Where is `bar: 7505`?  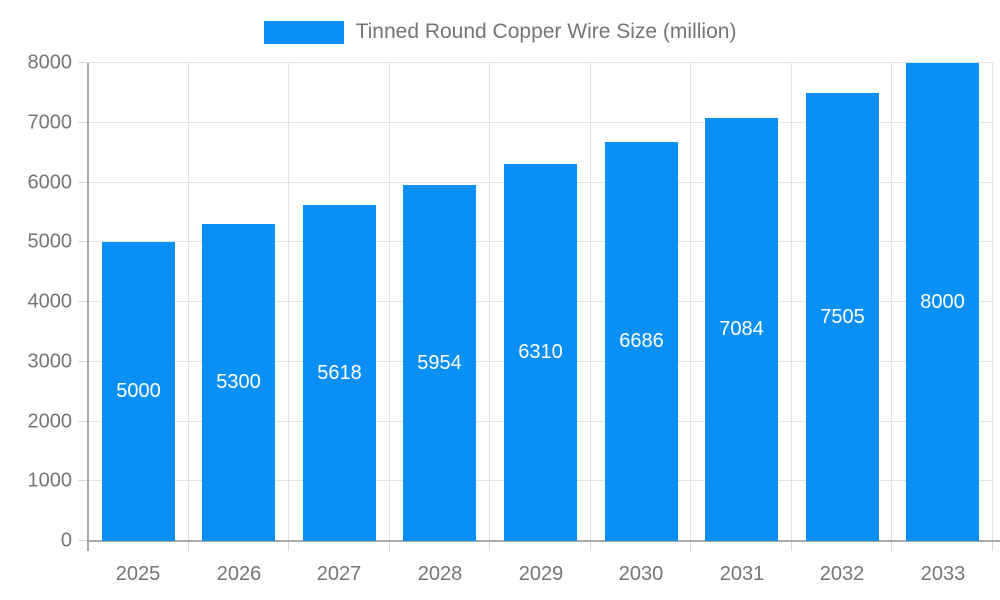
bar: 7505 is located at coordinates (842, 317).